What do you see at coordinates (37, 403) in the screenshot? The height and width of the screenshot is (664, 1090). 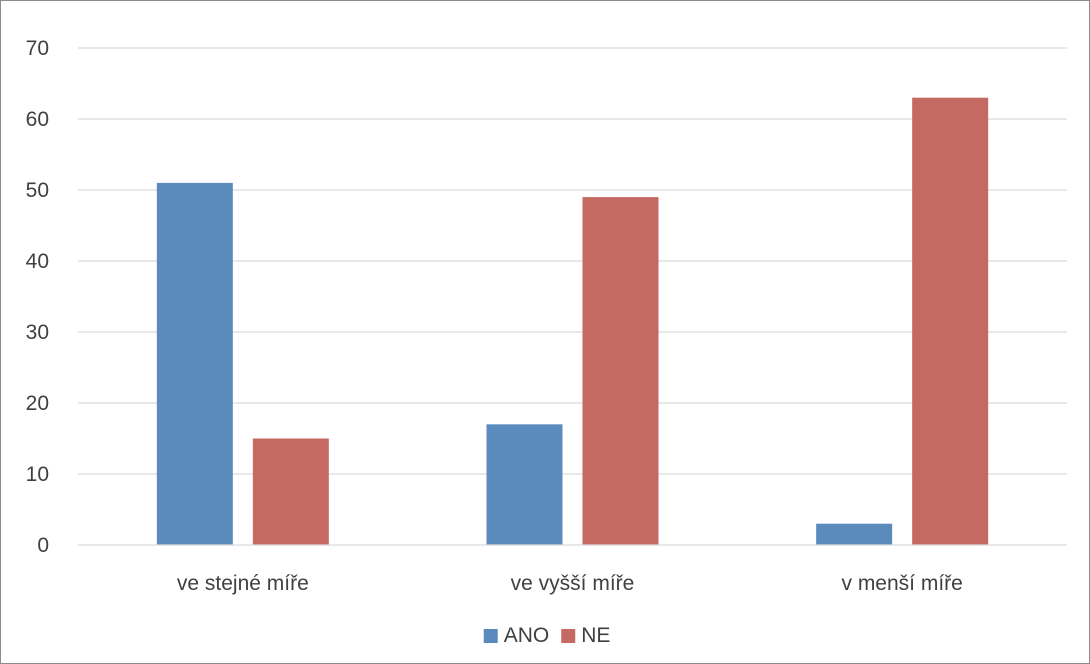 I see `y-tick-label: 20` at bounding box center [37, 403].